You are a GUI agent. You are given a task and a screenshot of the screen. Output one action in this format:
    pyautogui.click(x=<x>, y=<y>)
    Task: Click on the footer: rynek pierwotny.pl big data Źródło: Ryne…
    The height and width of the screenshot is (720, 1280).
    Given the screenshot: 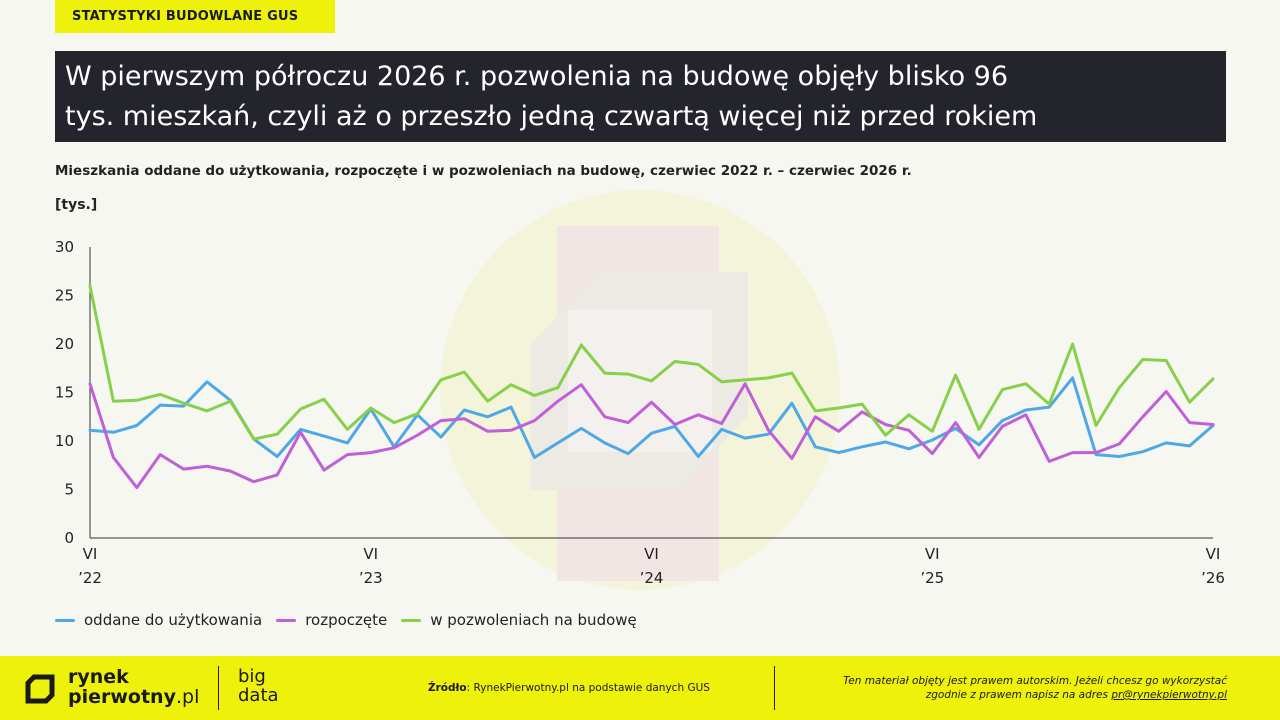 What is the action you would take?
    pyautogui.click(x=640, y=688)
    